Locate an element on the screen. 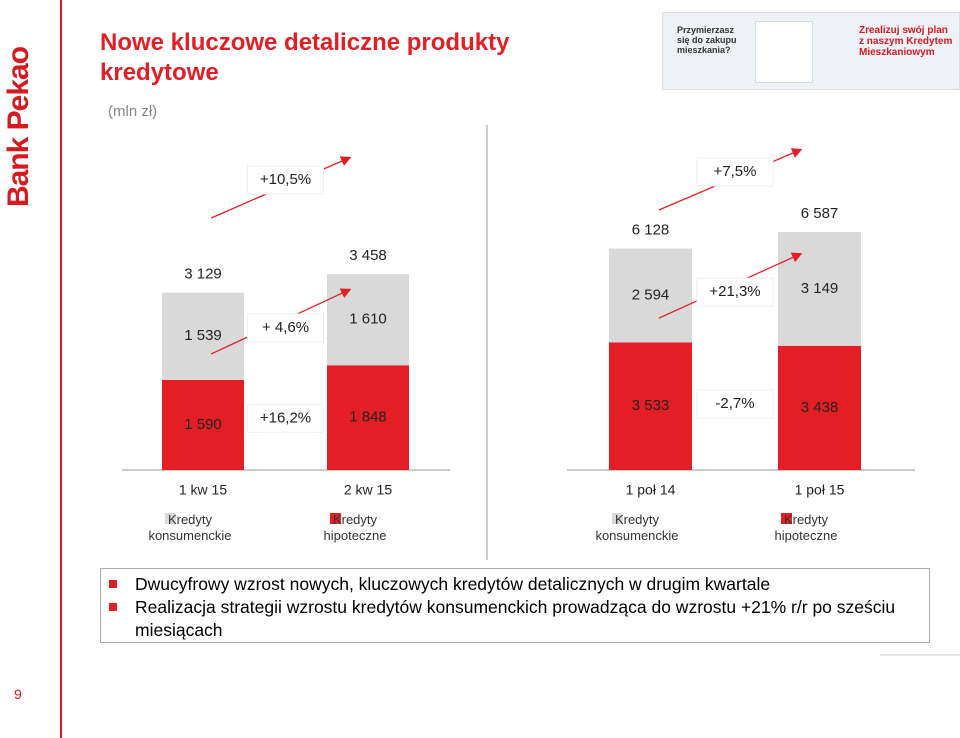  bar-label: 3 149 is located at coordinates (820, 288).